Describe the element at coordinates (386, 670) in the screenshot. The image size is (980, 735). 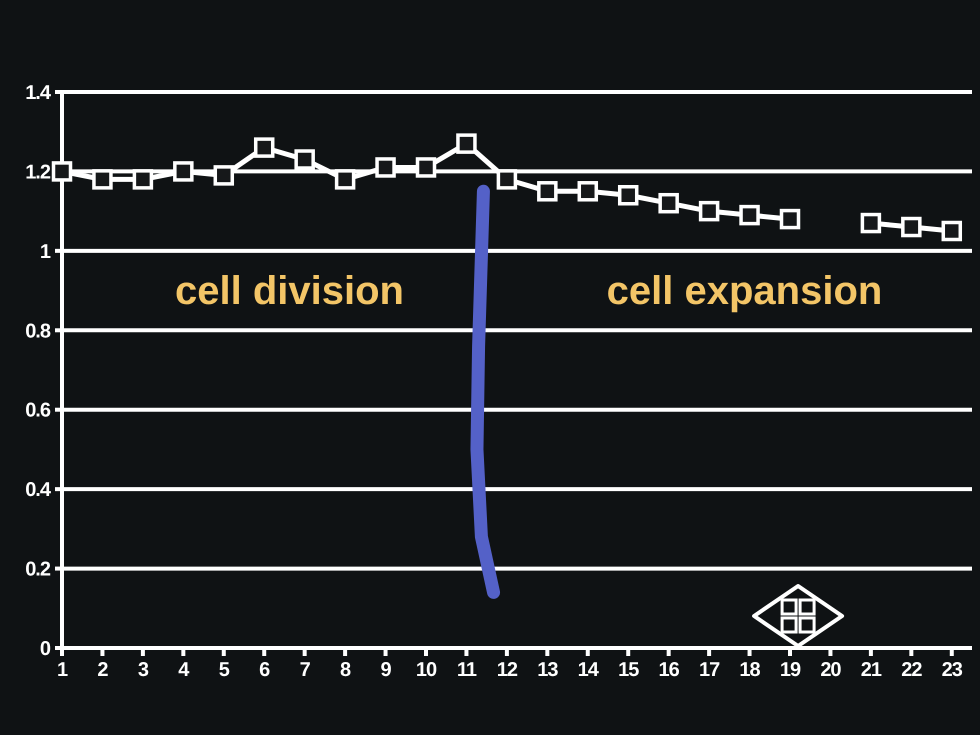
I see `x-tick-label: 9` at that location.